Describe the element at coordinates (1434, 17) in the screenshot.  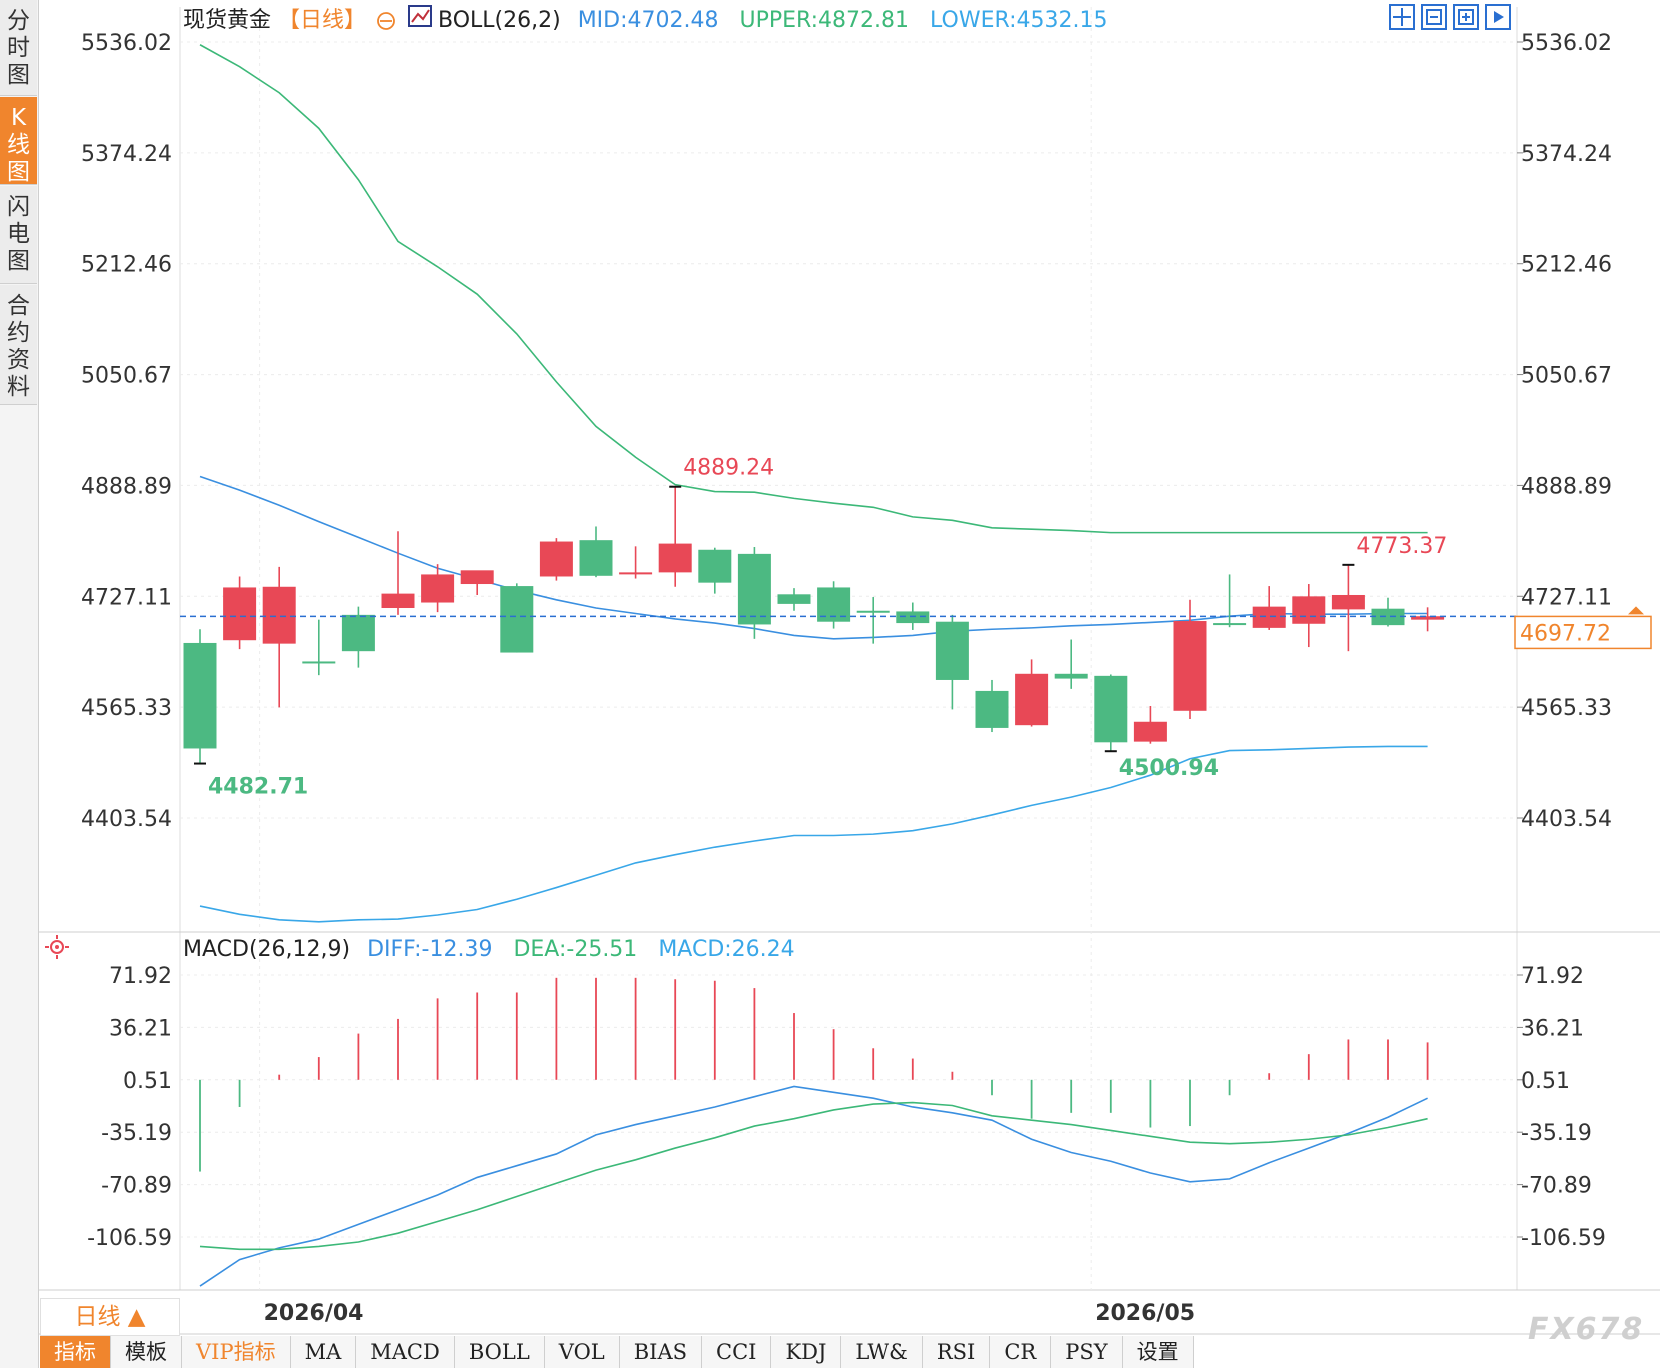
I see `zoom-out-icon` at that location.